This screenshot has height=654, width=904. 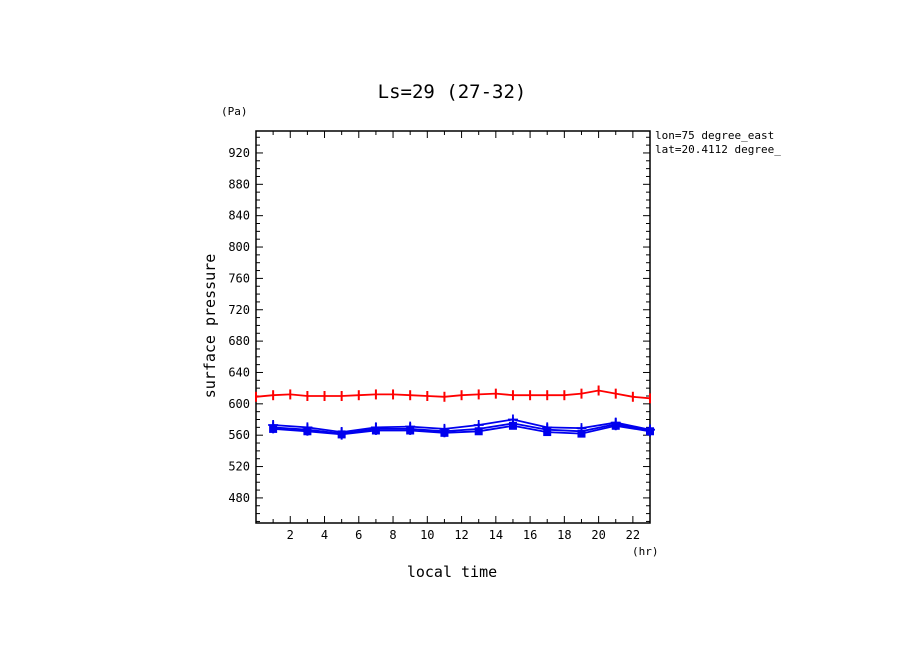 What do you see at coordinates (645, 551) in the screenshot?
I see `x-unit-label: (hr)` at bounding box center [645, 551].